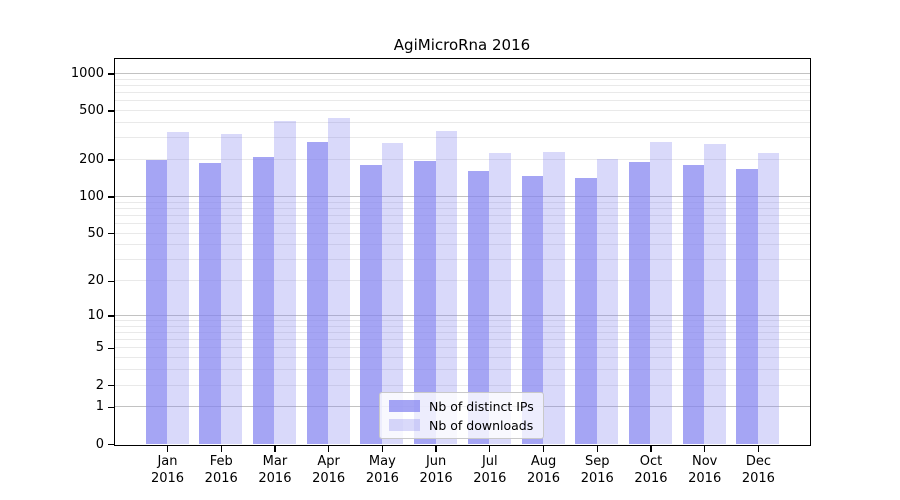 The width and height of the screenshot is (900, 500). What do you see at coordinates (221, 461) in the screenshot?
I see `x-tick-month: Feb` at bounding box center [221, 461].